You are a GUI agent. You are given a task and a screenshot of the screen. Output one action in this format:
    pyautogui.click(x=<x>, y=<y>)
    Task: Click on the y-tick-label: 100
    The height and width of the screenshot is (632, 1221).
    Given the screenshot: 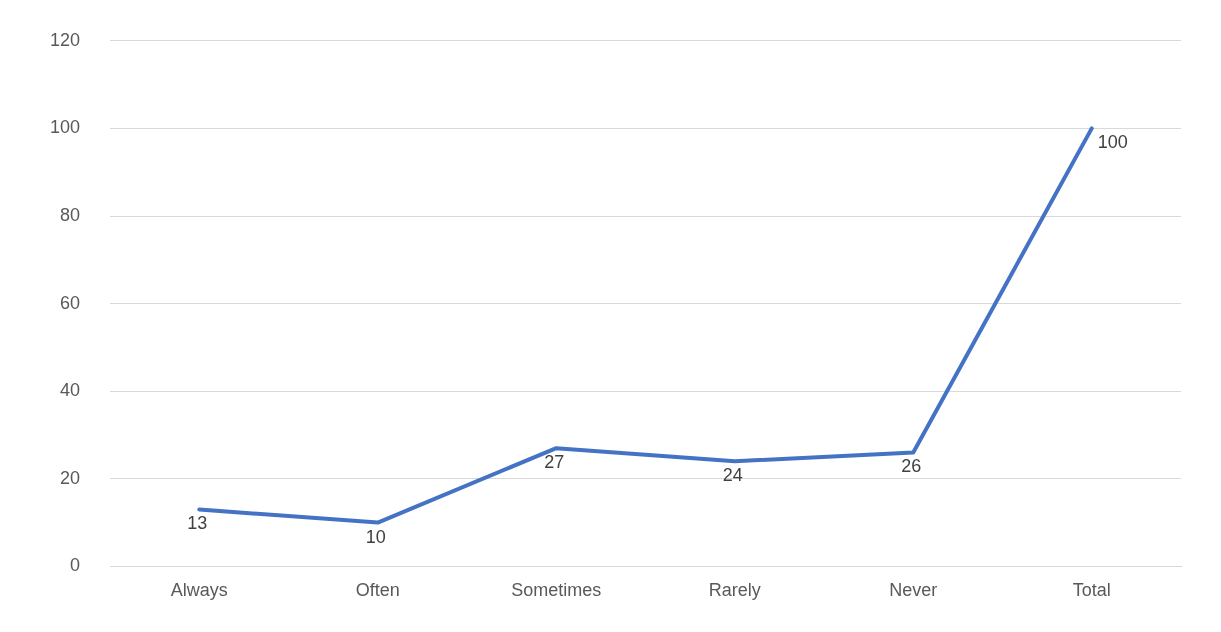 What is the action you would take?
    pyautogui.click(x=65, y=127)
    